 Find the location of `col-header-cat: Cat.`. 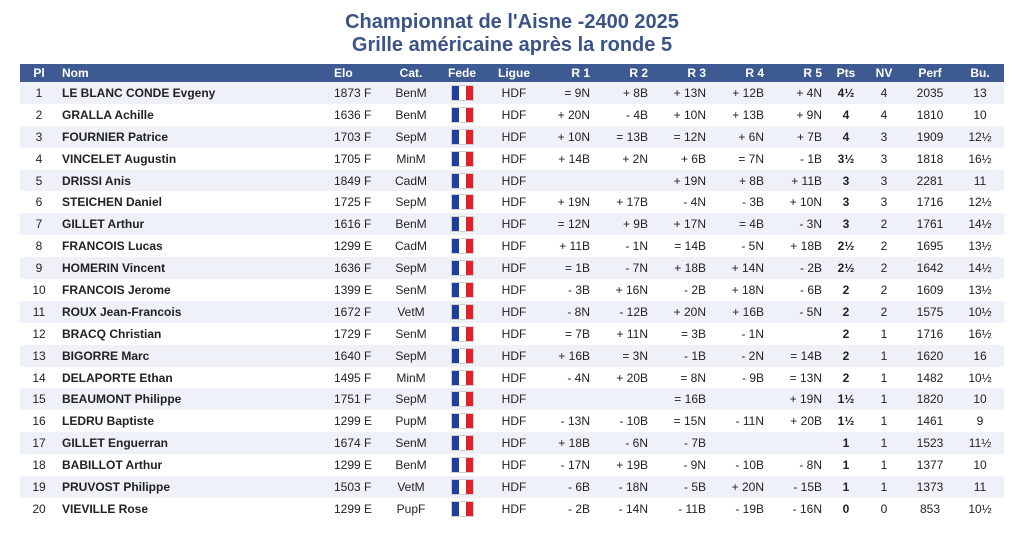

col-header-cat: Cat. is located at coordinates (411, 73).